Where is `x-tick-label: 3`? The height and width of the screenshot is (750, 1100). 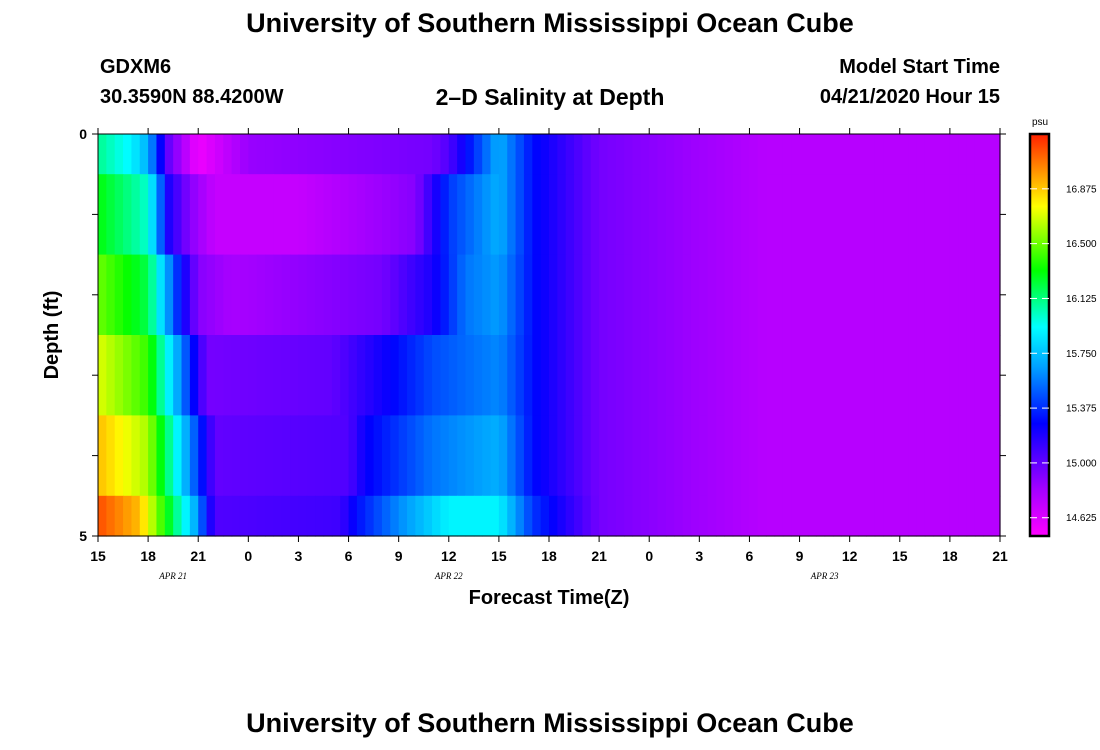
x-tick-label: 3 is located at coordinates (299, 556).